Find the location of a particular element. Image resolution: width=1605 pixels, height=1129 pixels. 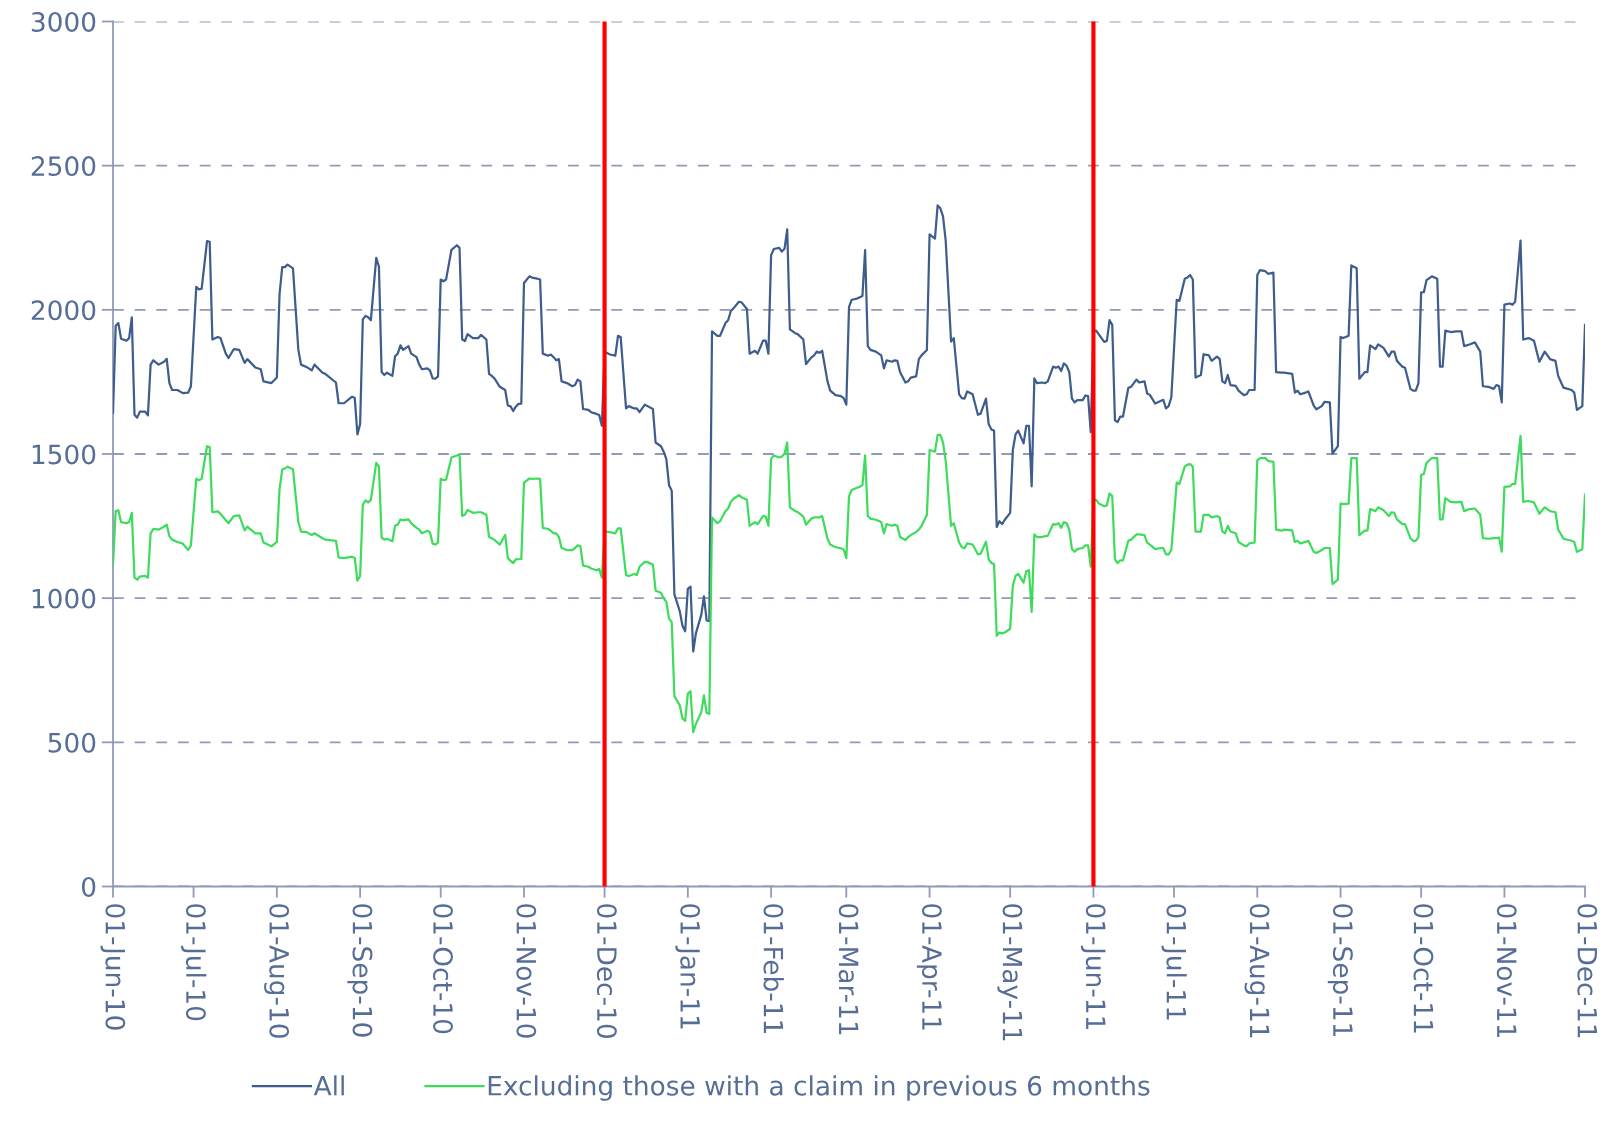

y-tick-label: 2000 is located at coordinates (63, 310).